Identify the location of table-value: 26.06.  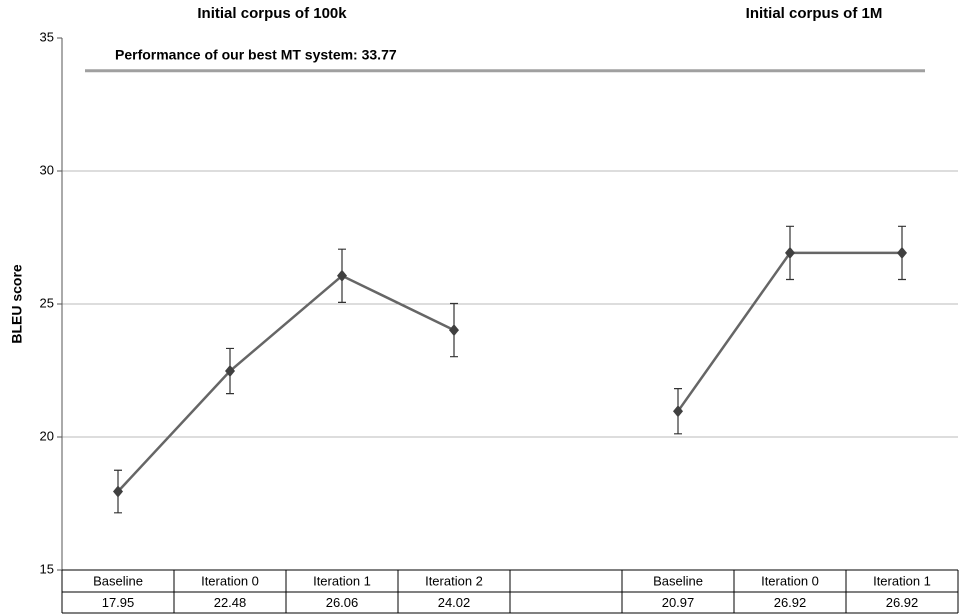
(342, 602).